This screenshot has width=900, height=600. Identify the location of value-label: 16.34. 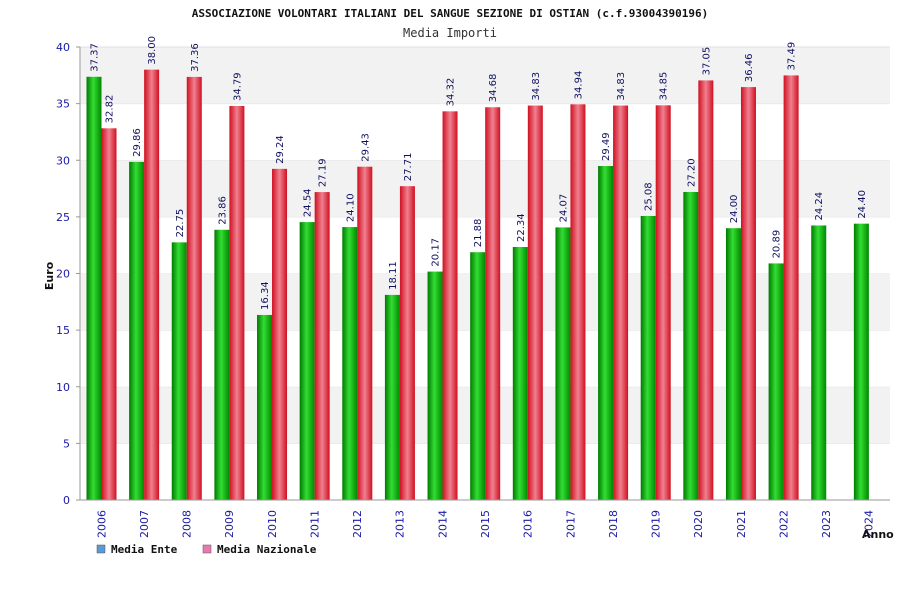
(265, 295).